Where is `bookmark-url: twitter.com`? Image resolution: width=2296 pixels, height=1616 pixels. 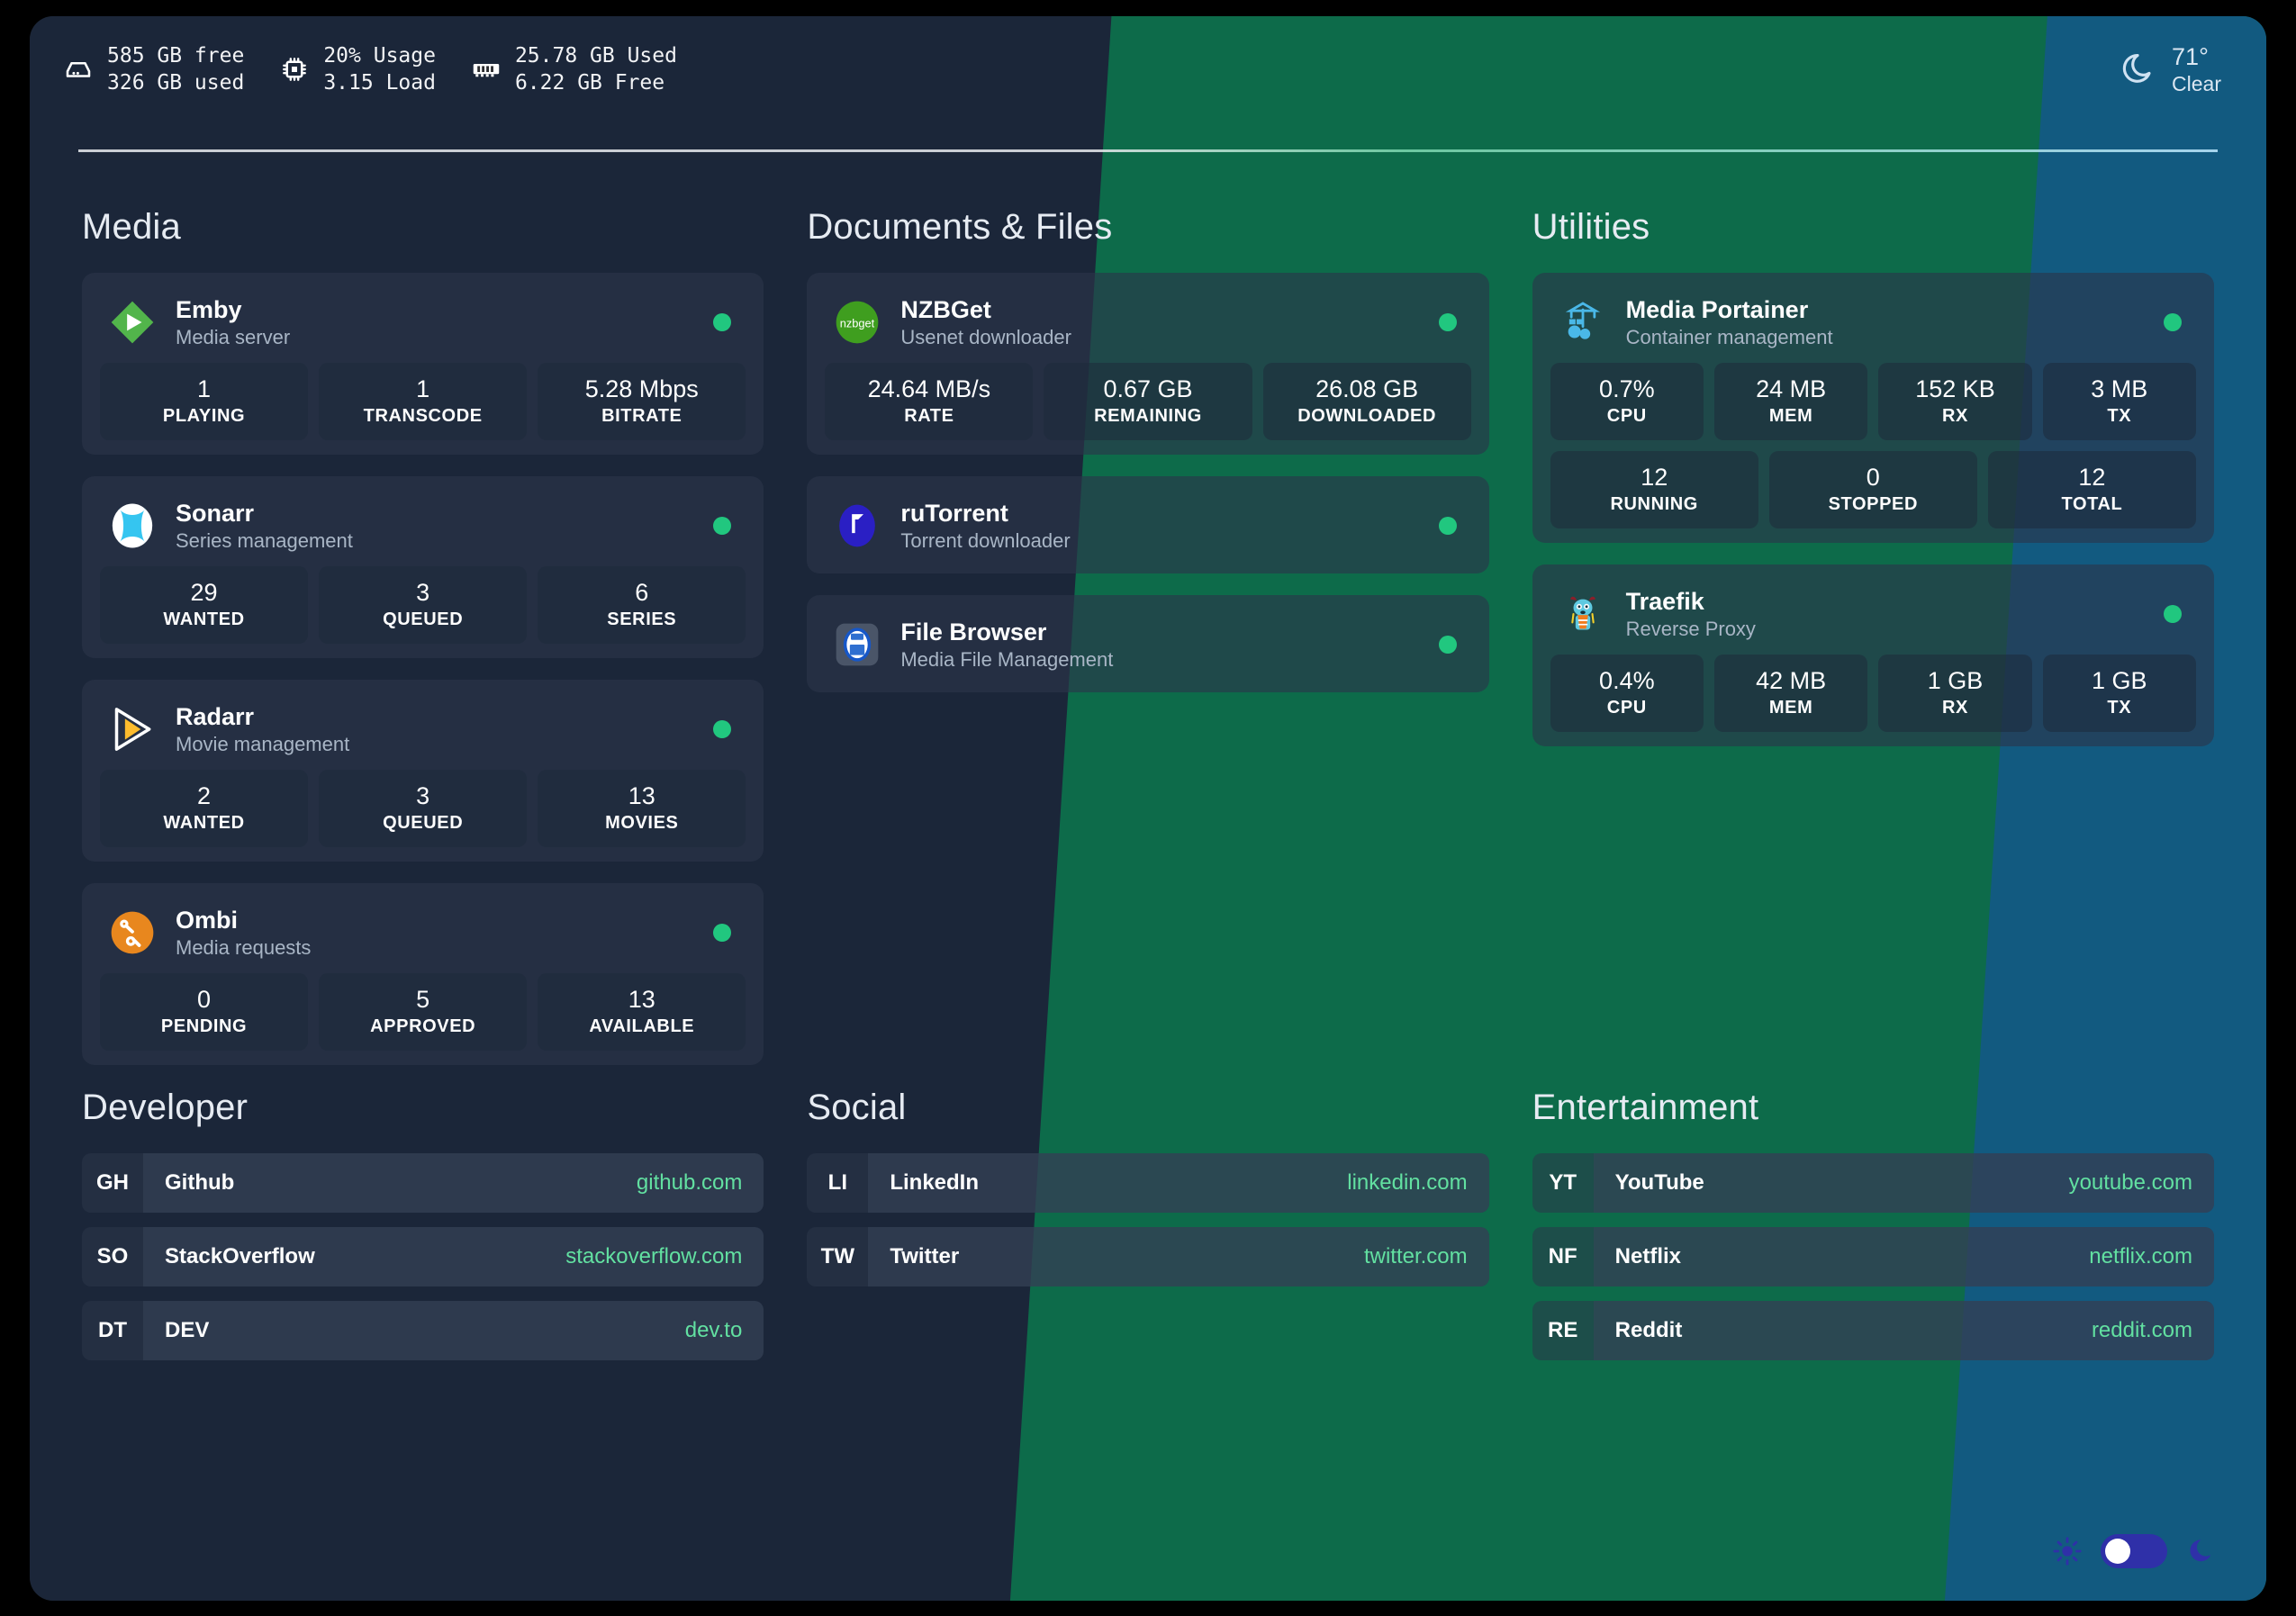 bookmark-url: twitter.com is located at coordinates (1415, 1256).